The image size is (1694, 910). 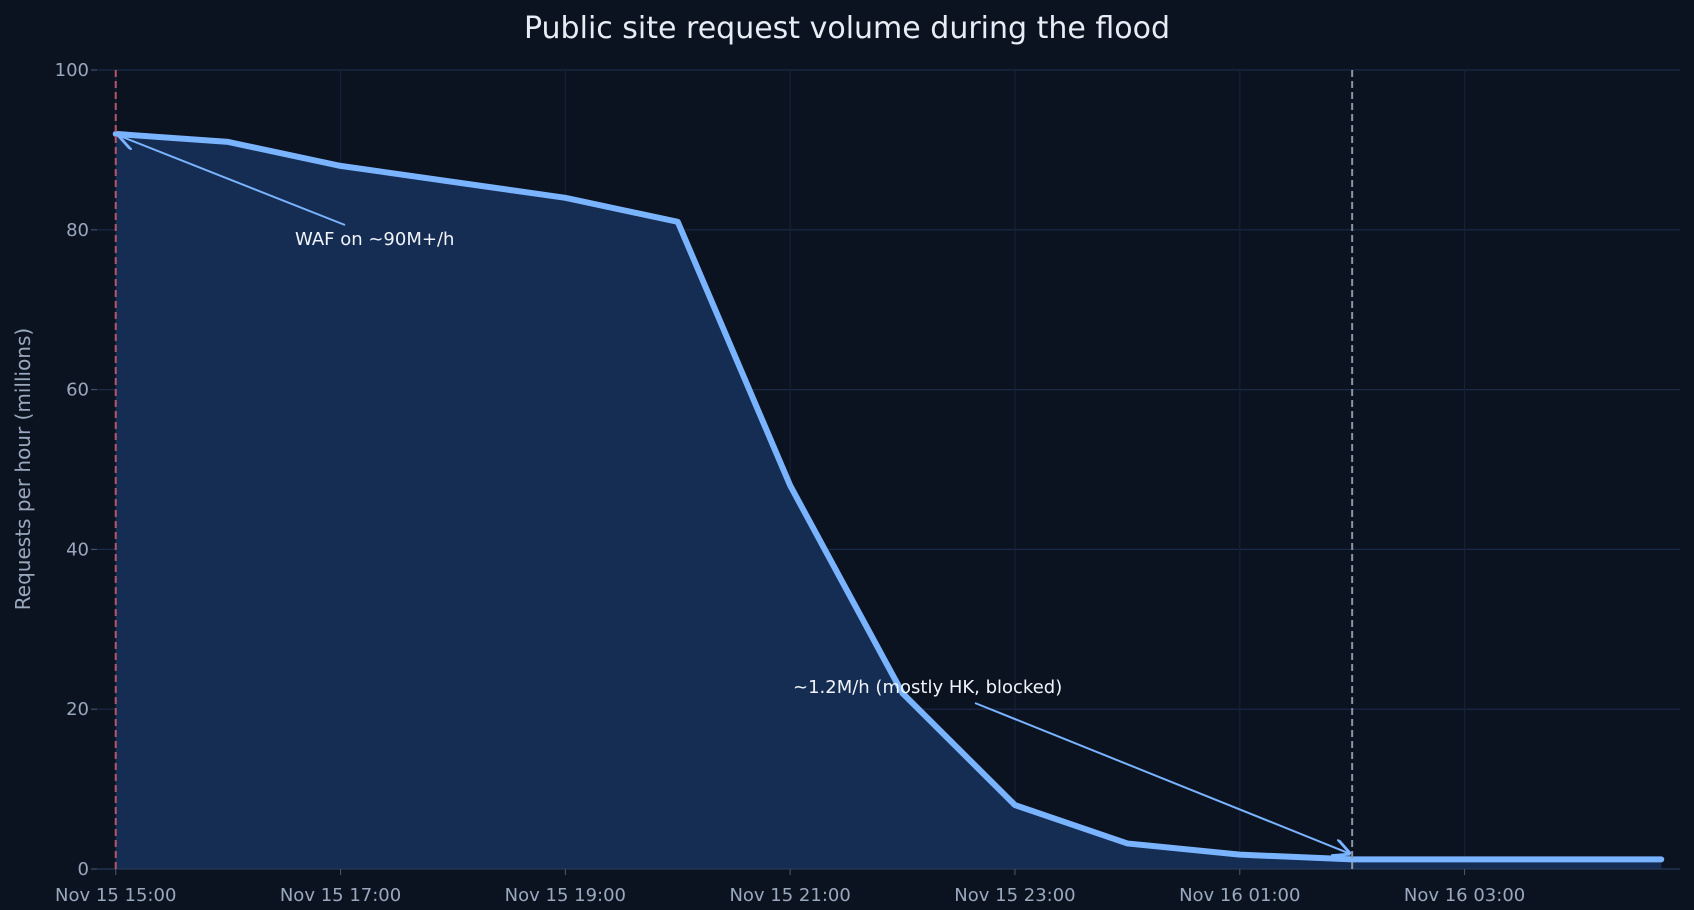 I want to click on y-axis-label: Requests per hour (millions), so click(x=23, y=469).